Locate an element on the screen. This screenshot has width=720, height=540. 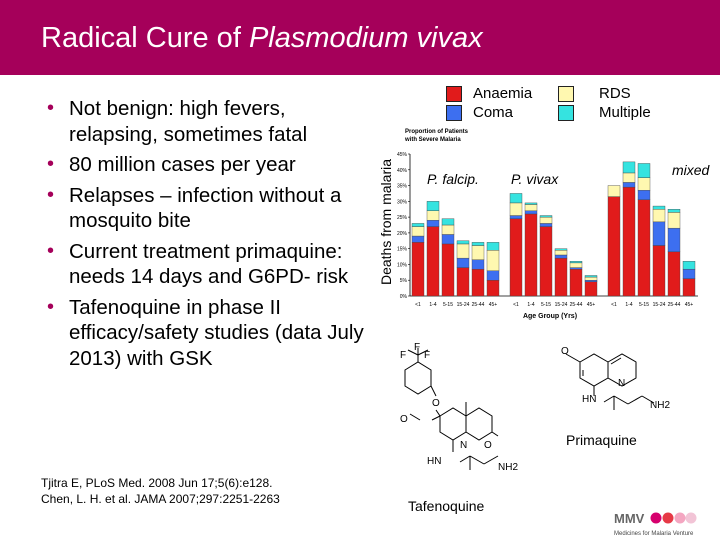
logo-tagline: Medicines for Malaria Venture is located at coordinates (654, 534).